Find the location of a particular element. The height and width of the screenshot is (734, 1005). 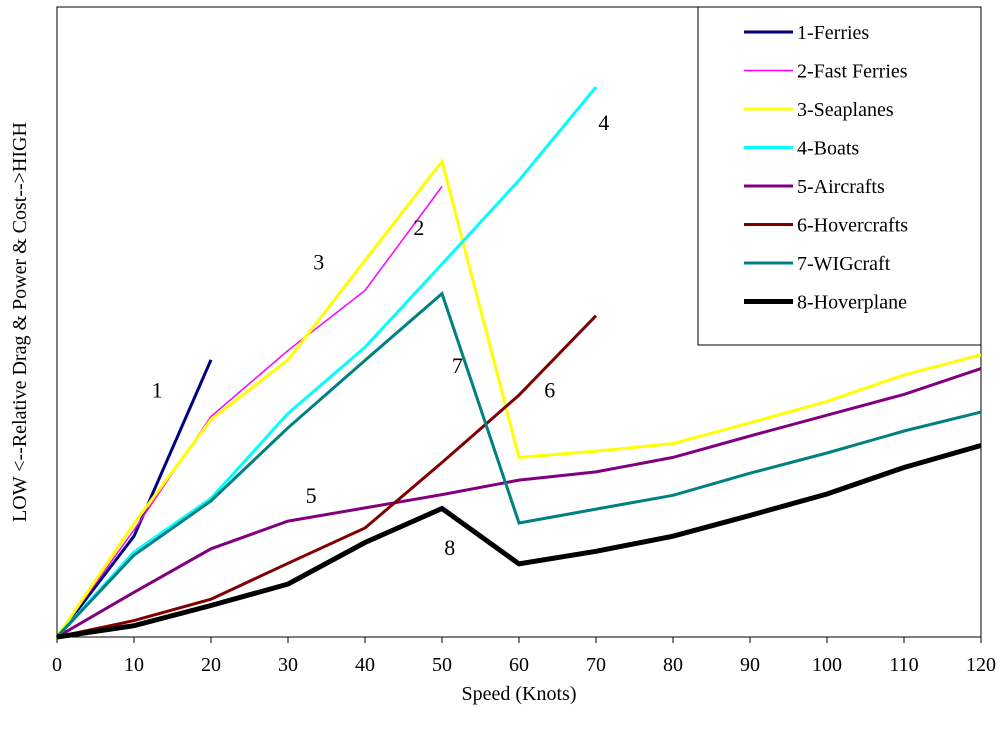

curve-label-2: 2 is located at coordinates (418, 227).